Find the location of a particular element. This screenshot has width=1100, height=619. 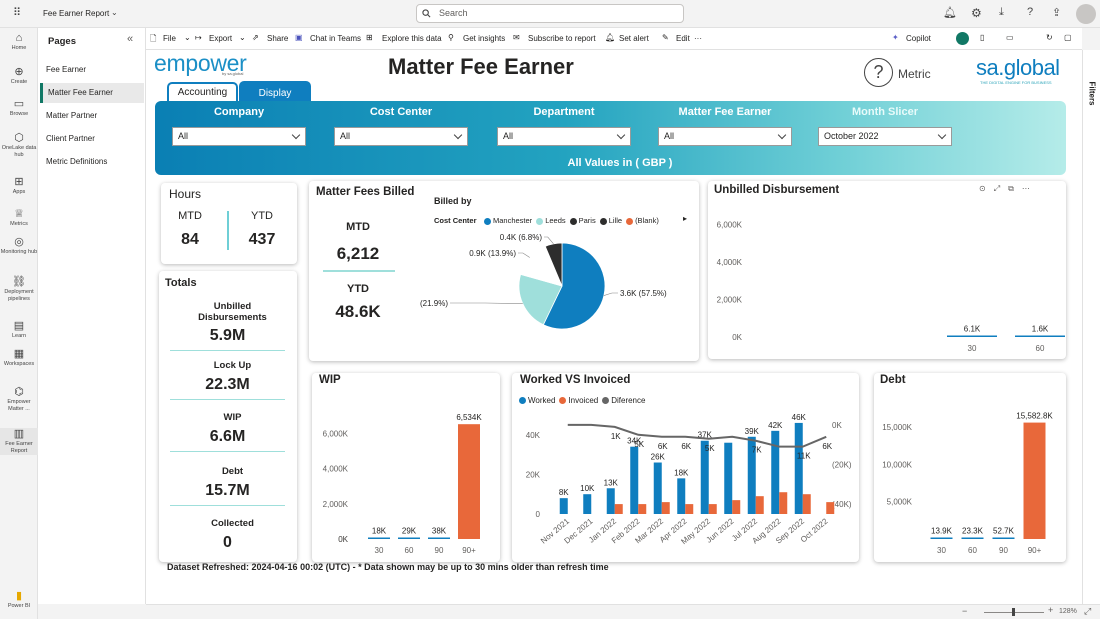

bell-icon: 🔔︎ is located at coordinates (950, 13).